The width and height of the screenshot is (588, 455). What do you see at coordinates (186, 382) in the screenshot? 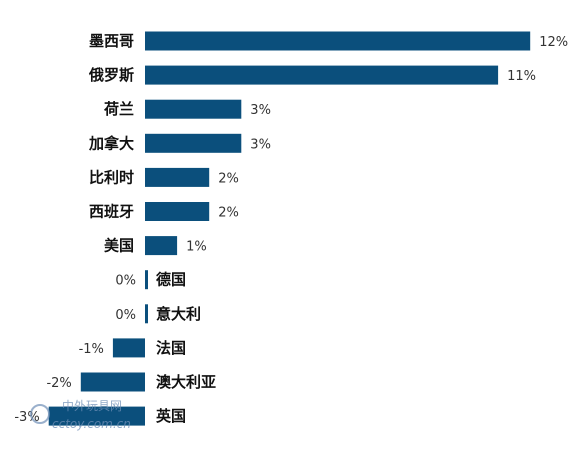
I see `category-label-10: 澳大利亚` at bounding box center [186, 382].